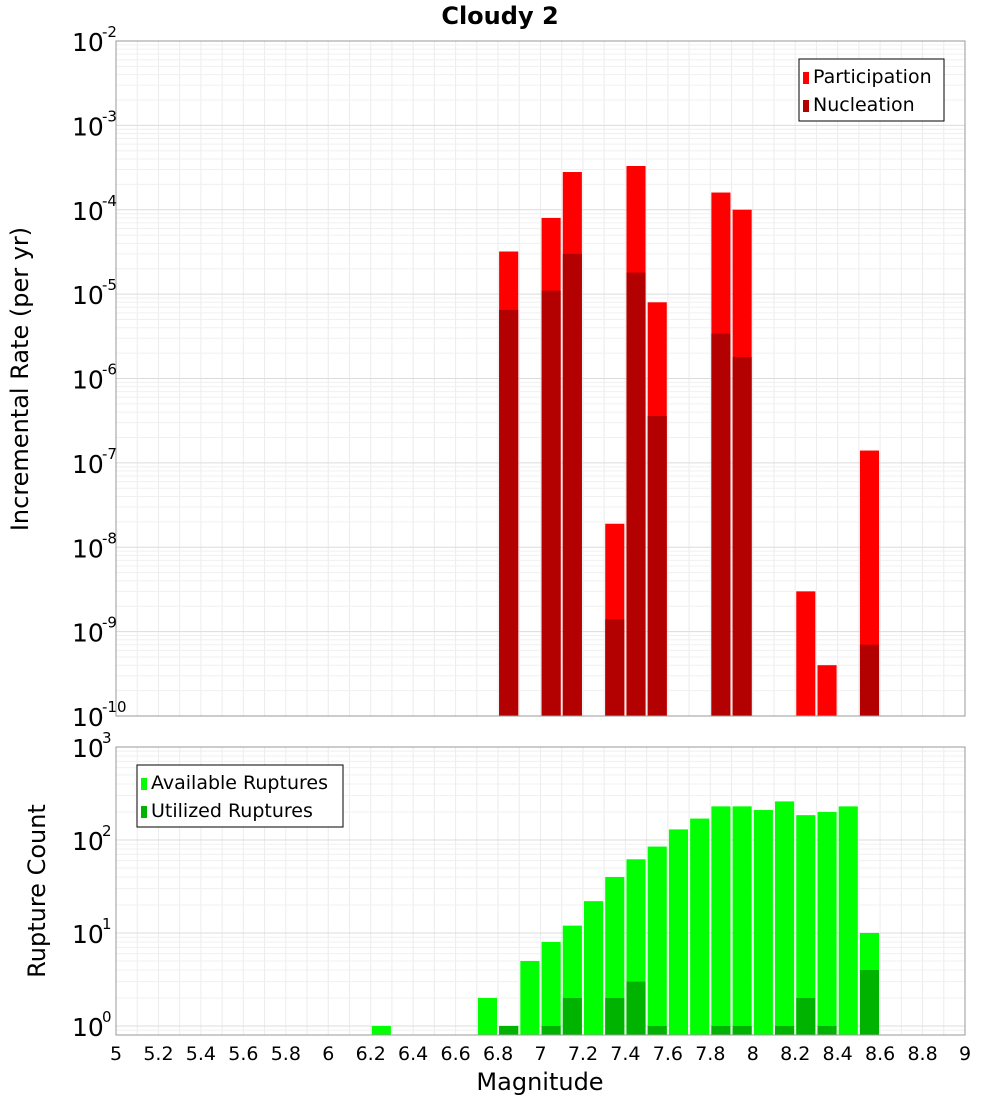 The image size is (1000, 1100). Describe the element at coordinates (880, 1054) in the screenshot. I see `magnitude-x-tick-label: 8.6` at that location.